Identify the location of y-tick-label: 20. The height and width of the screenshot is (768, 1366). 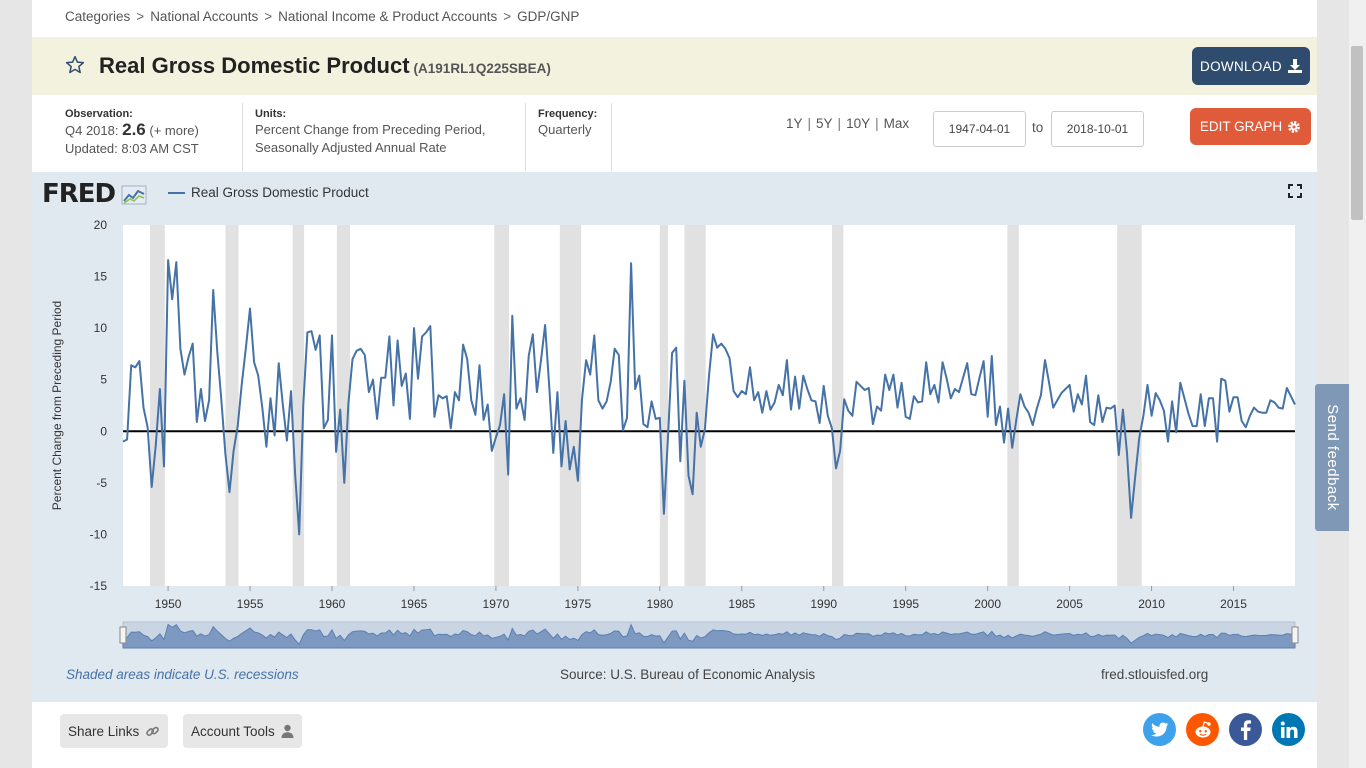
(101, 225).